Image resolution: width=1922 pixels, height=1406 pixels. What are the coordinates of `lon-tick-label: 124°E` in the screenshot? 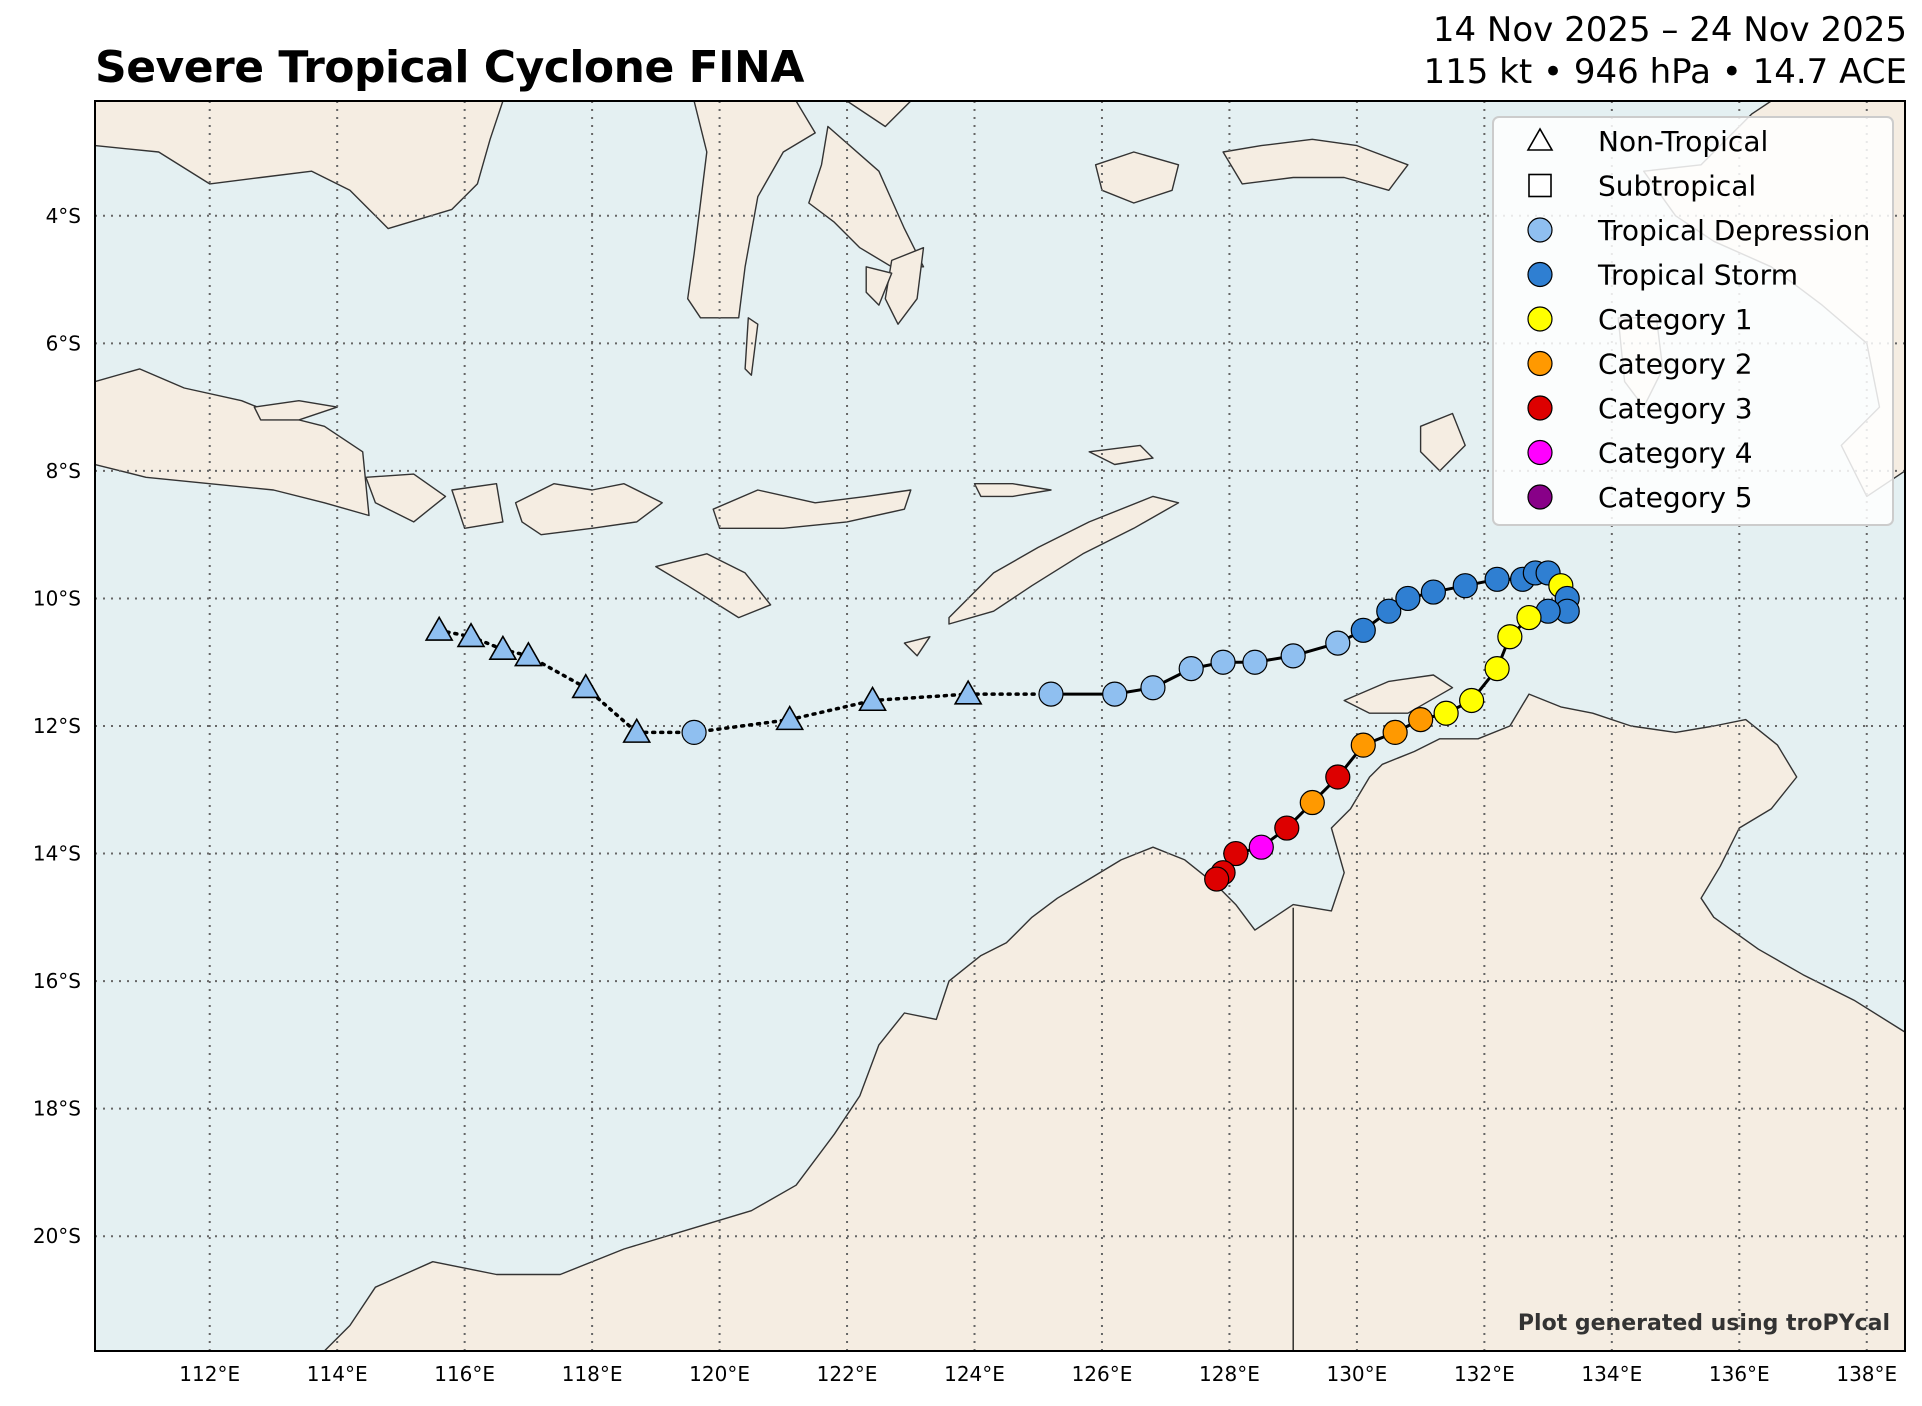 It's located at (974, 1374).